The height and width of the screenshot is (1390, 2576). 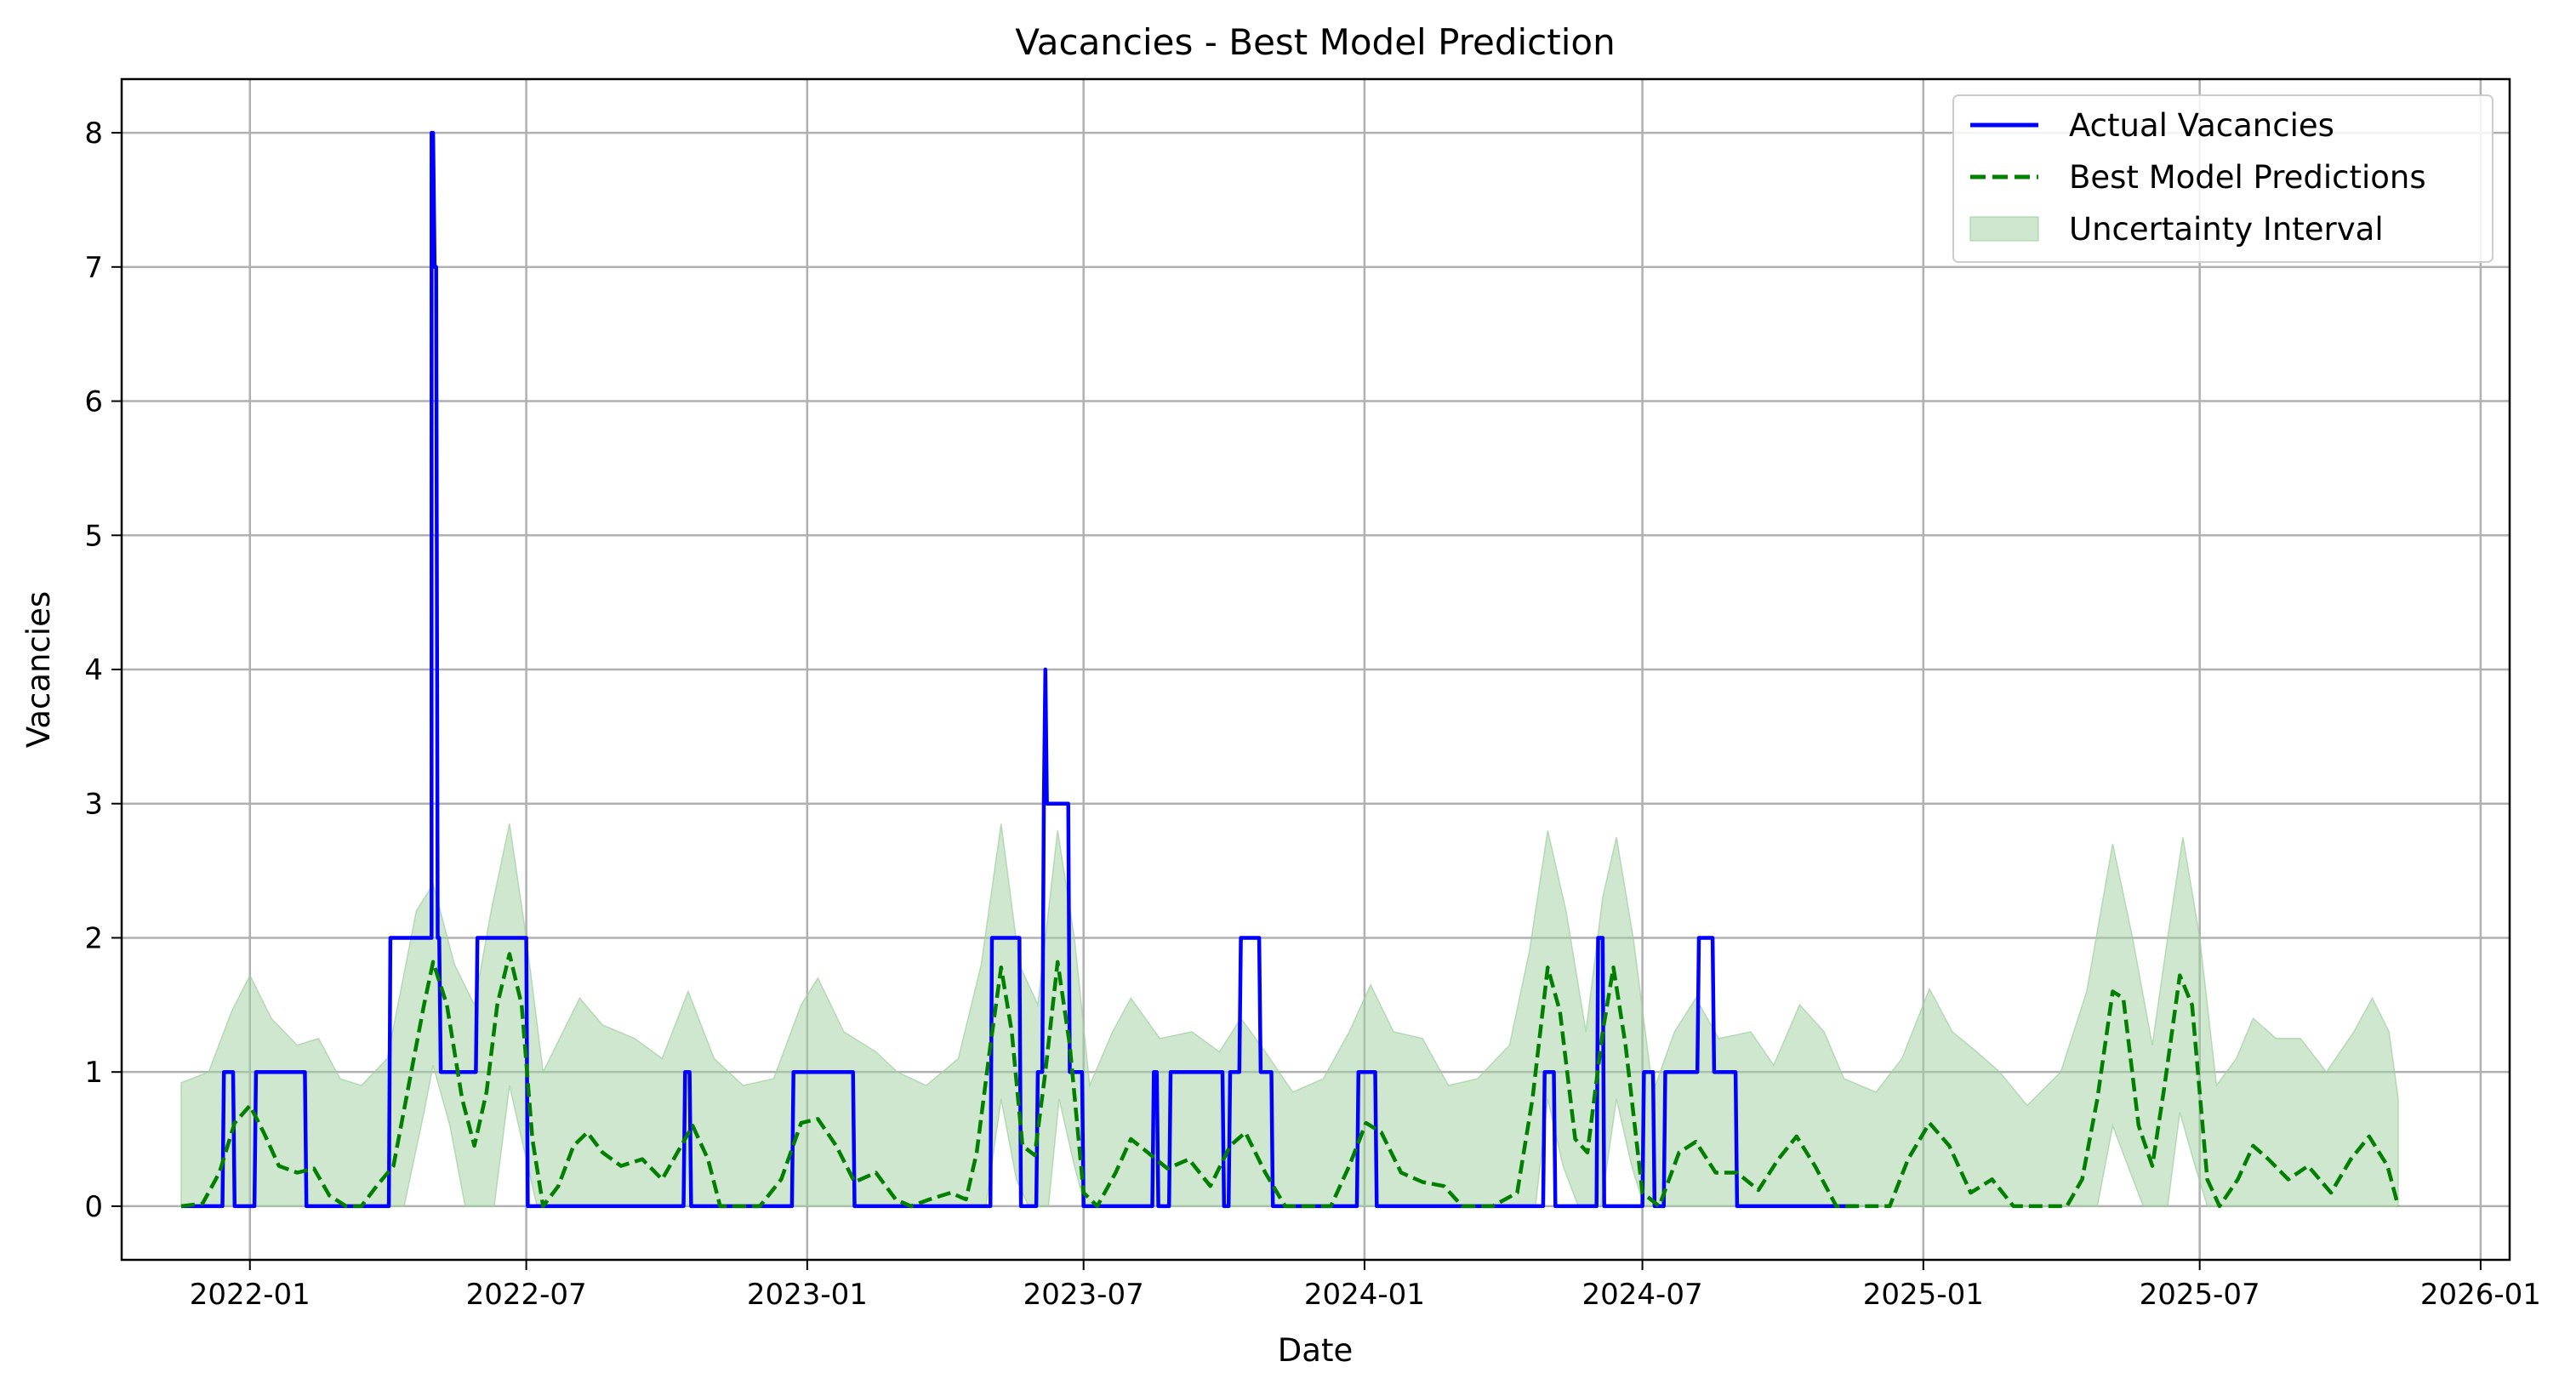 What do you see at coordinates (93, 134) in the screenshot?
I see `y-tick-label: 8` at bounding box center [93, 134].